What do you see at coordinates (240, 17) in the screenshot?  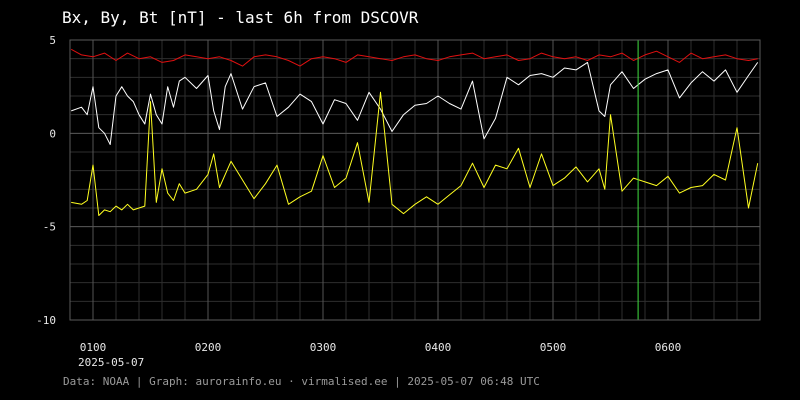 I see `chart-title: Bx, By, Bt [nT] - last 6h from DSCOVR` at bounding box center [240, 17].